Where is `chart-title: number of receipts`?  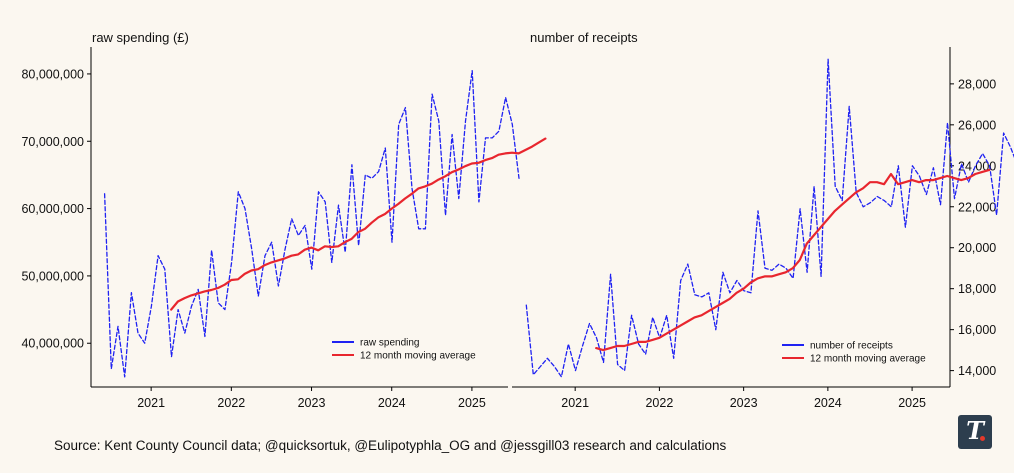 chart-title: number of receipts is located at coordinates (584, 37).